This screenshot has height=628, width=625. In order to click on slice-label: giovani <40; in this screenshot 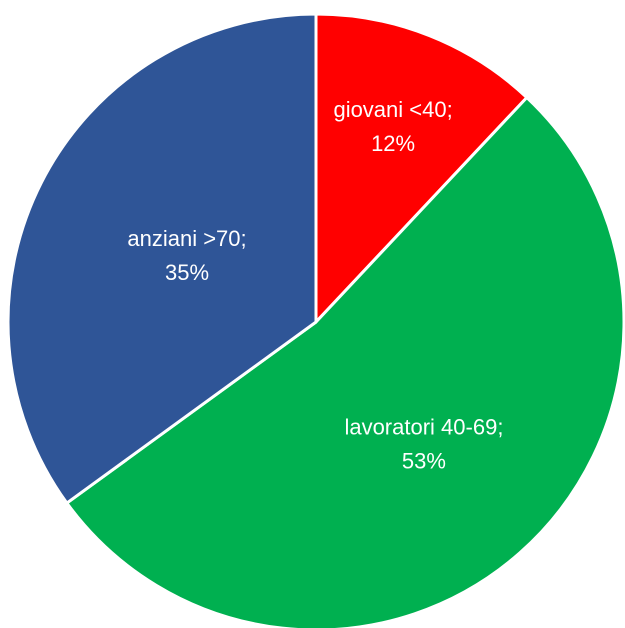, I will do `click(392, 109)`.